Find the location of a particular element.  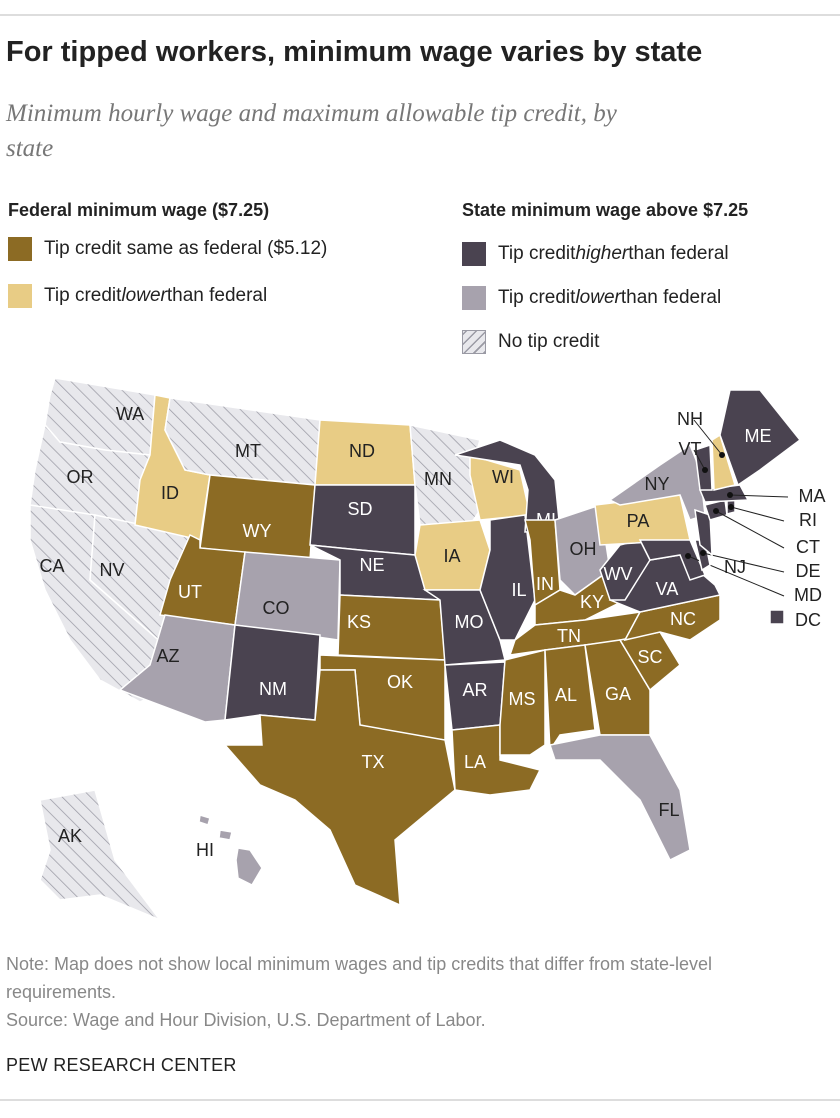

state-label: ND is located at coordinates (362, 451).